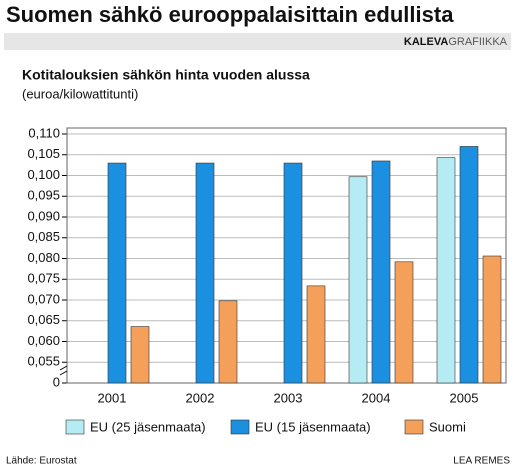  Describe the element at coordinates (464, 397) in the screenshot. I see `x-tick-label: 2005` at that location.